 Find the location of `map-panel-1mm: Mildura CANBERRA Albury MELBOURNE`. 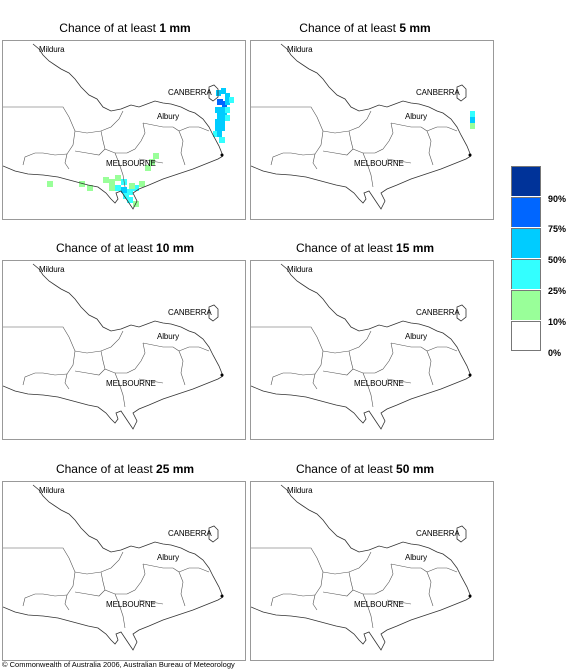

map-panel-1mm: Mildura CANBERRA Albury MELBOURNE is located at coordinates (124, 130).